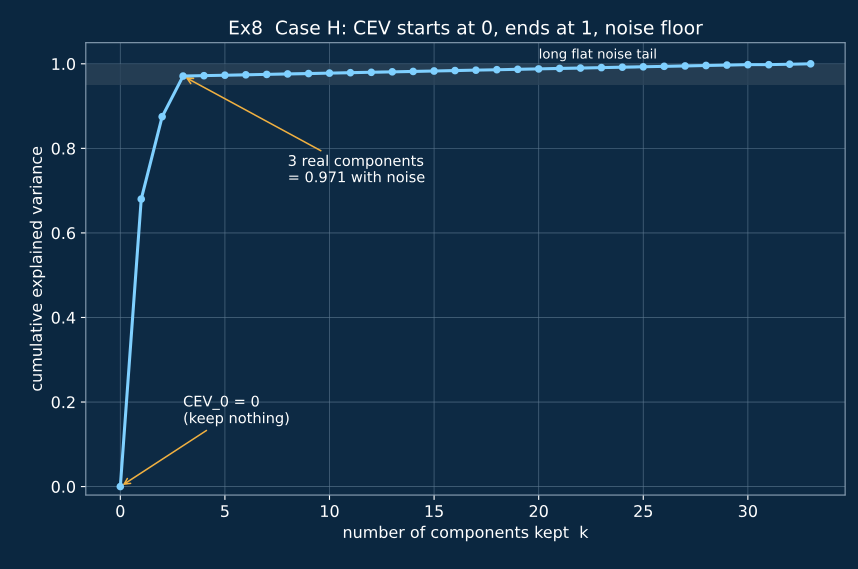 The width and height of the screenshot is (858, 569). I want to click on y-tick-label: 0.4, so click(64, 318).